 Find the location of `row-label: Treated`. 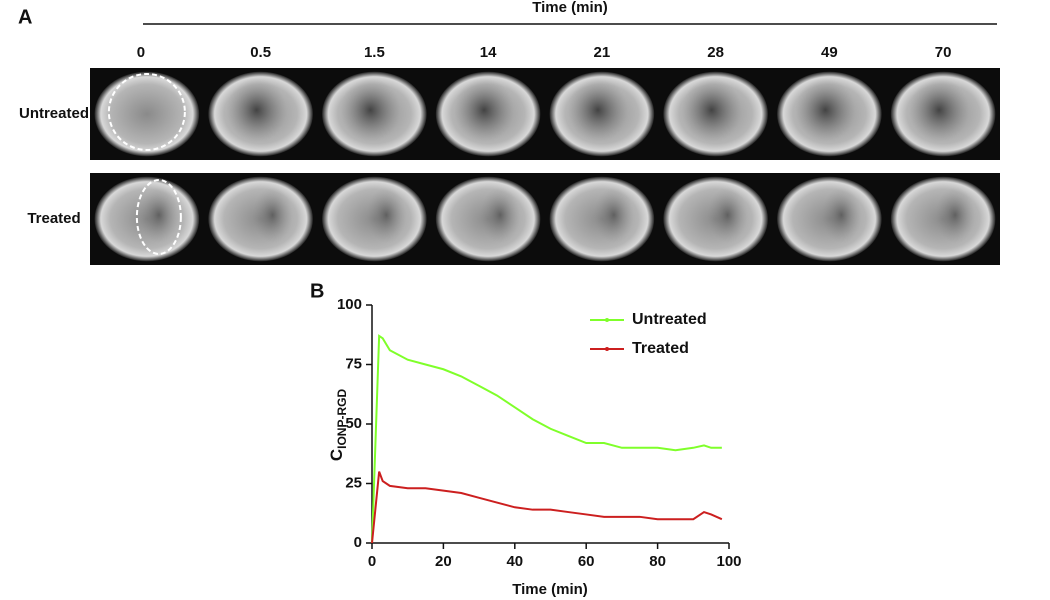

row-label: Treated is located at coordinates (53, 218).